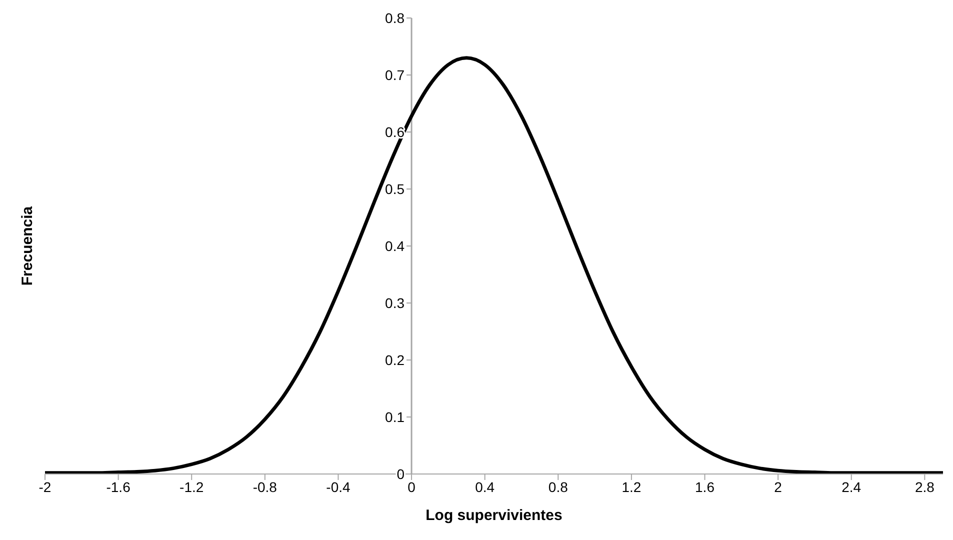  I want to click on x-tick-label: 0.4, so click(485, 486).